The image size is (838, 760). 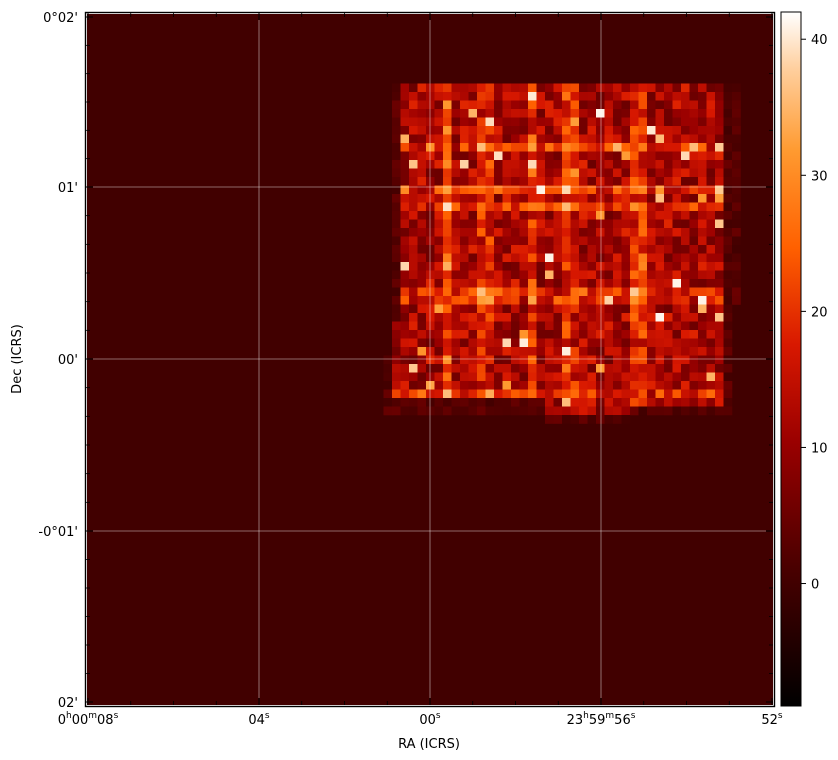 What do you see at coordinates (68, 703) in the screenshot?
I see `y-tick-label: 02'` at bounding box center [68, 703].